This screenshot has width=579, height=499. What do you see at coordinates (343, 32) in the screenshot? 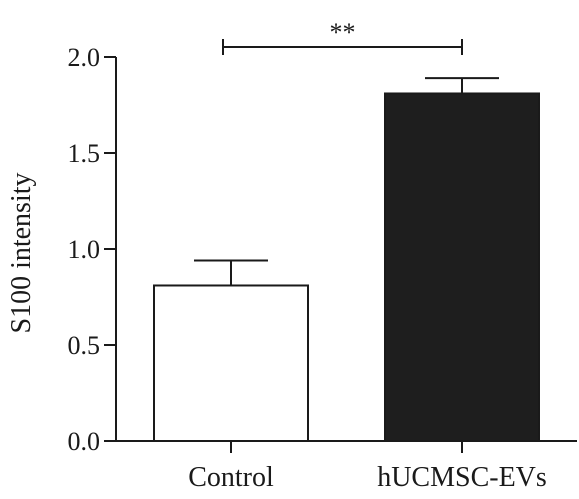
I see `significance-label: **` at bounding box center [343, 32].